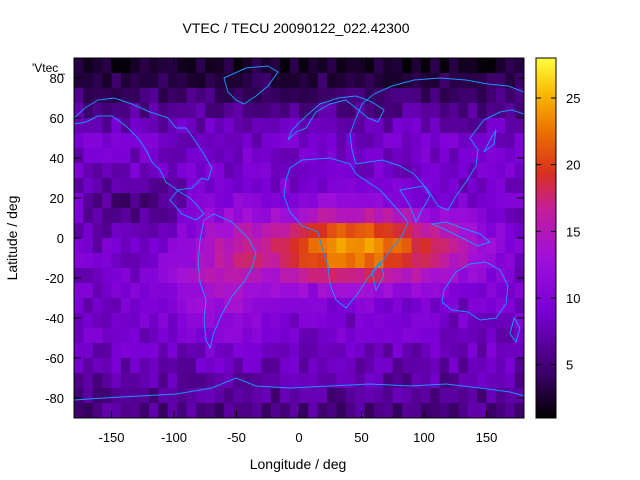  I want to click on coast-africa, so click(346, 233).